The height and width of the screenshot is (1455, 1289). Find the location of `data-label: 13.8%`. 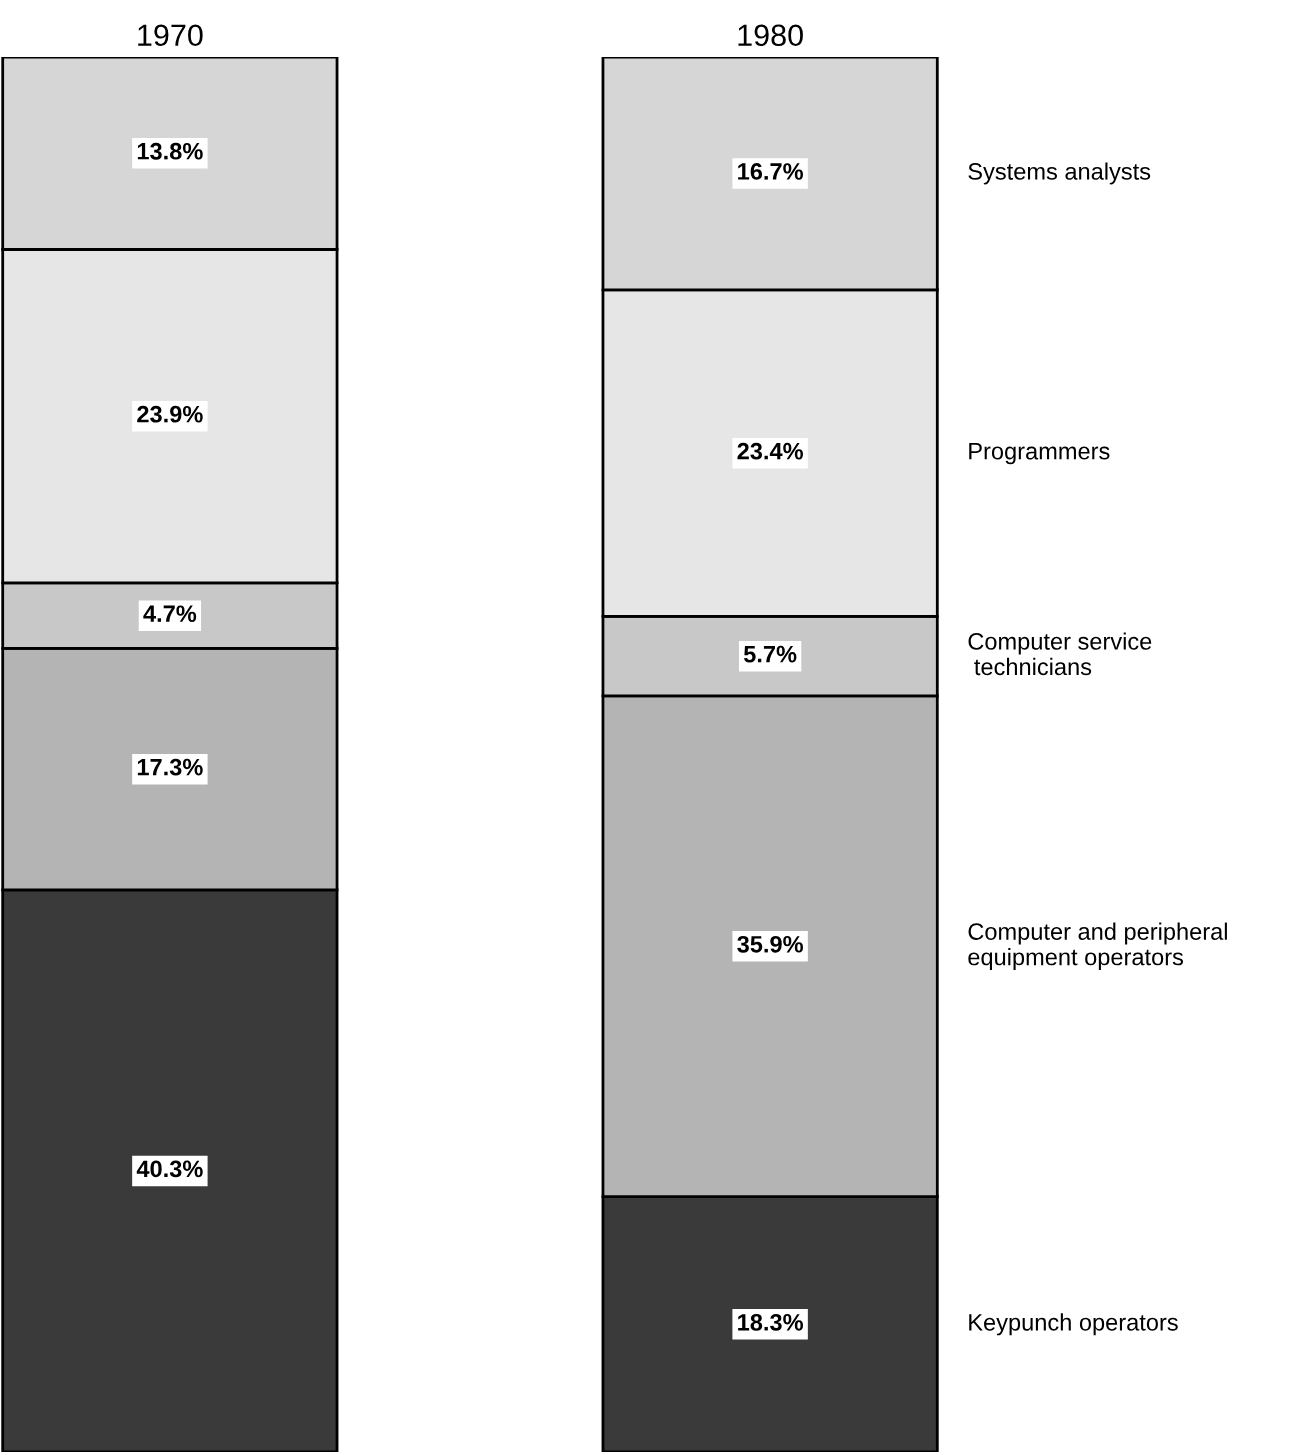

data-label: 13.8% is located at coordinates (170, 151).